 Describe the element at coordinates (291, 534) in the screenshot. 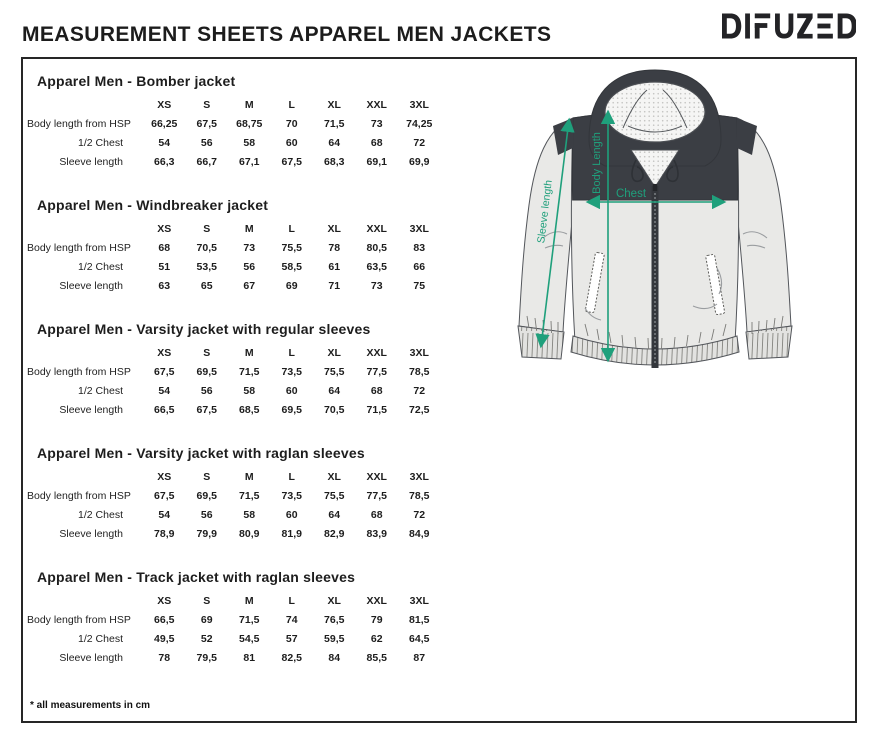

I see `measurement-value: 81,9` at that location.